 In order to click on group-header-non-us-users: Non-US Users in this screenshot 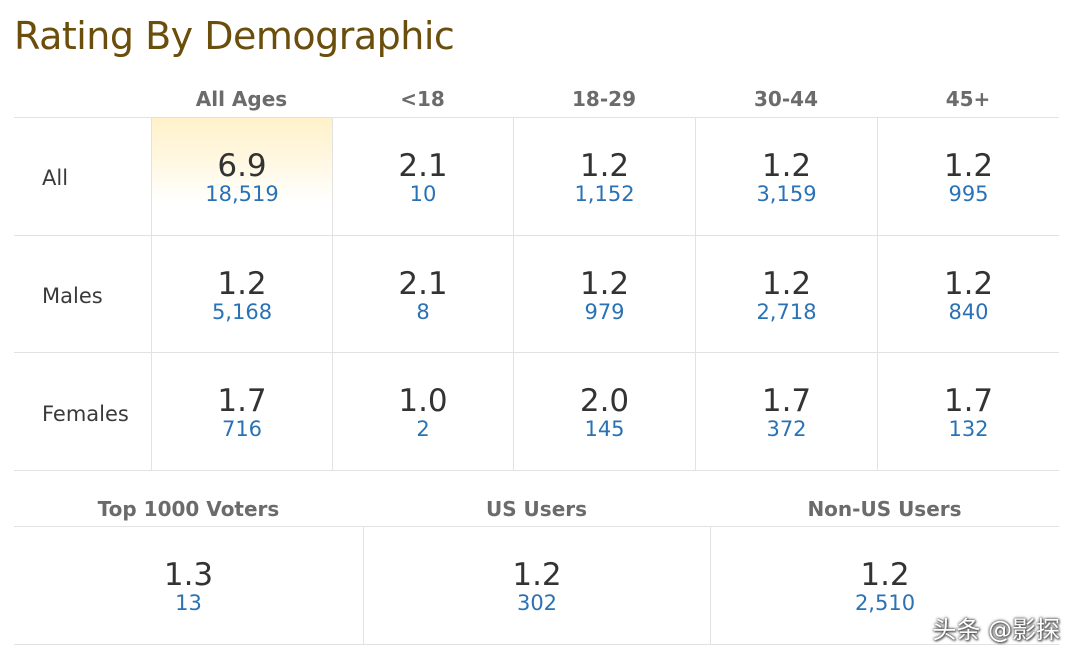, I will do `click(884, 509)`.